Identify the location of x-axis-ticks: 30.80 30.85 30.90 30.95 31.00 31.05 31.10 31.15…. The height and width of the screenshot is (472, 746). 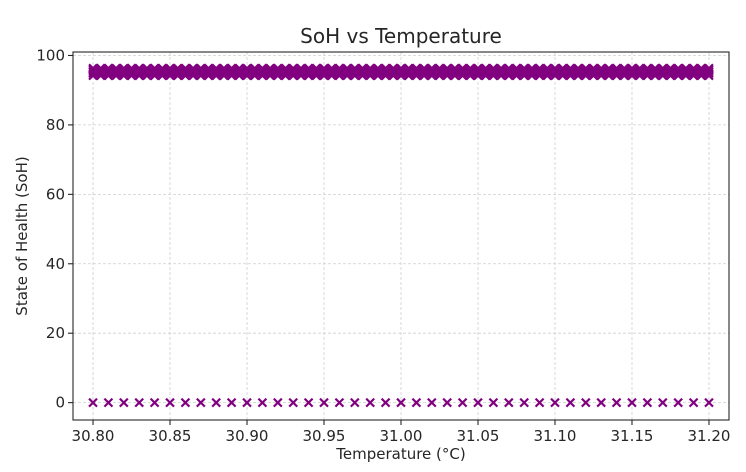
(401, 432).